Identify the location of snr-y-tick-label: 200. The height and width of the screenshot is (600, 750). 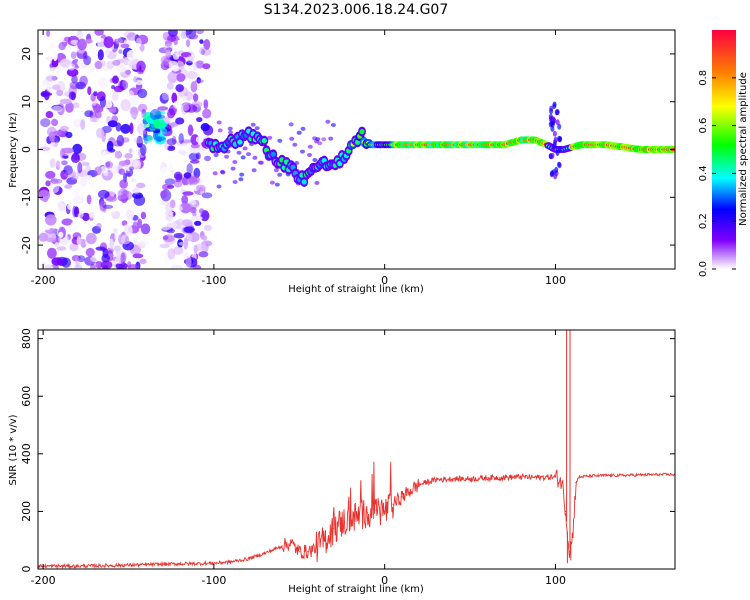
(26, 511).